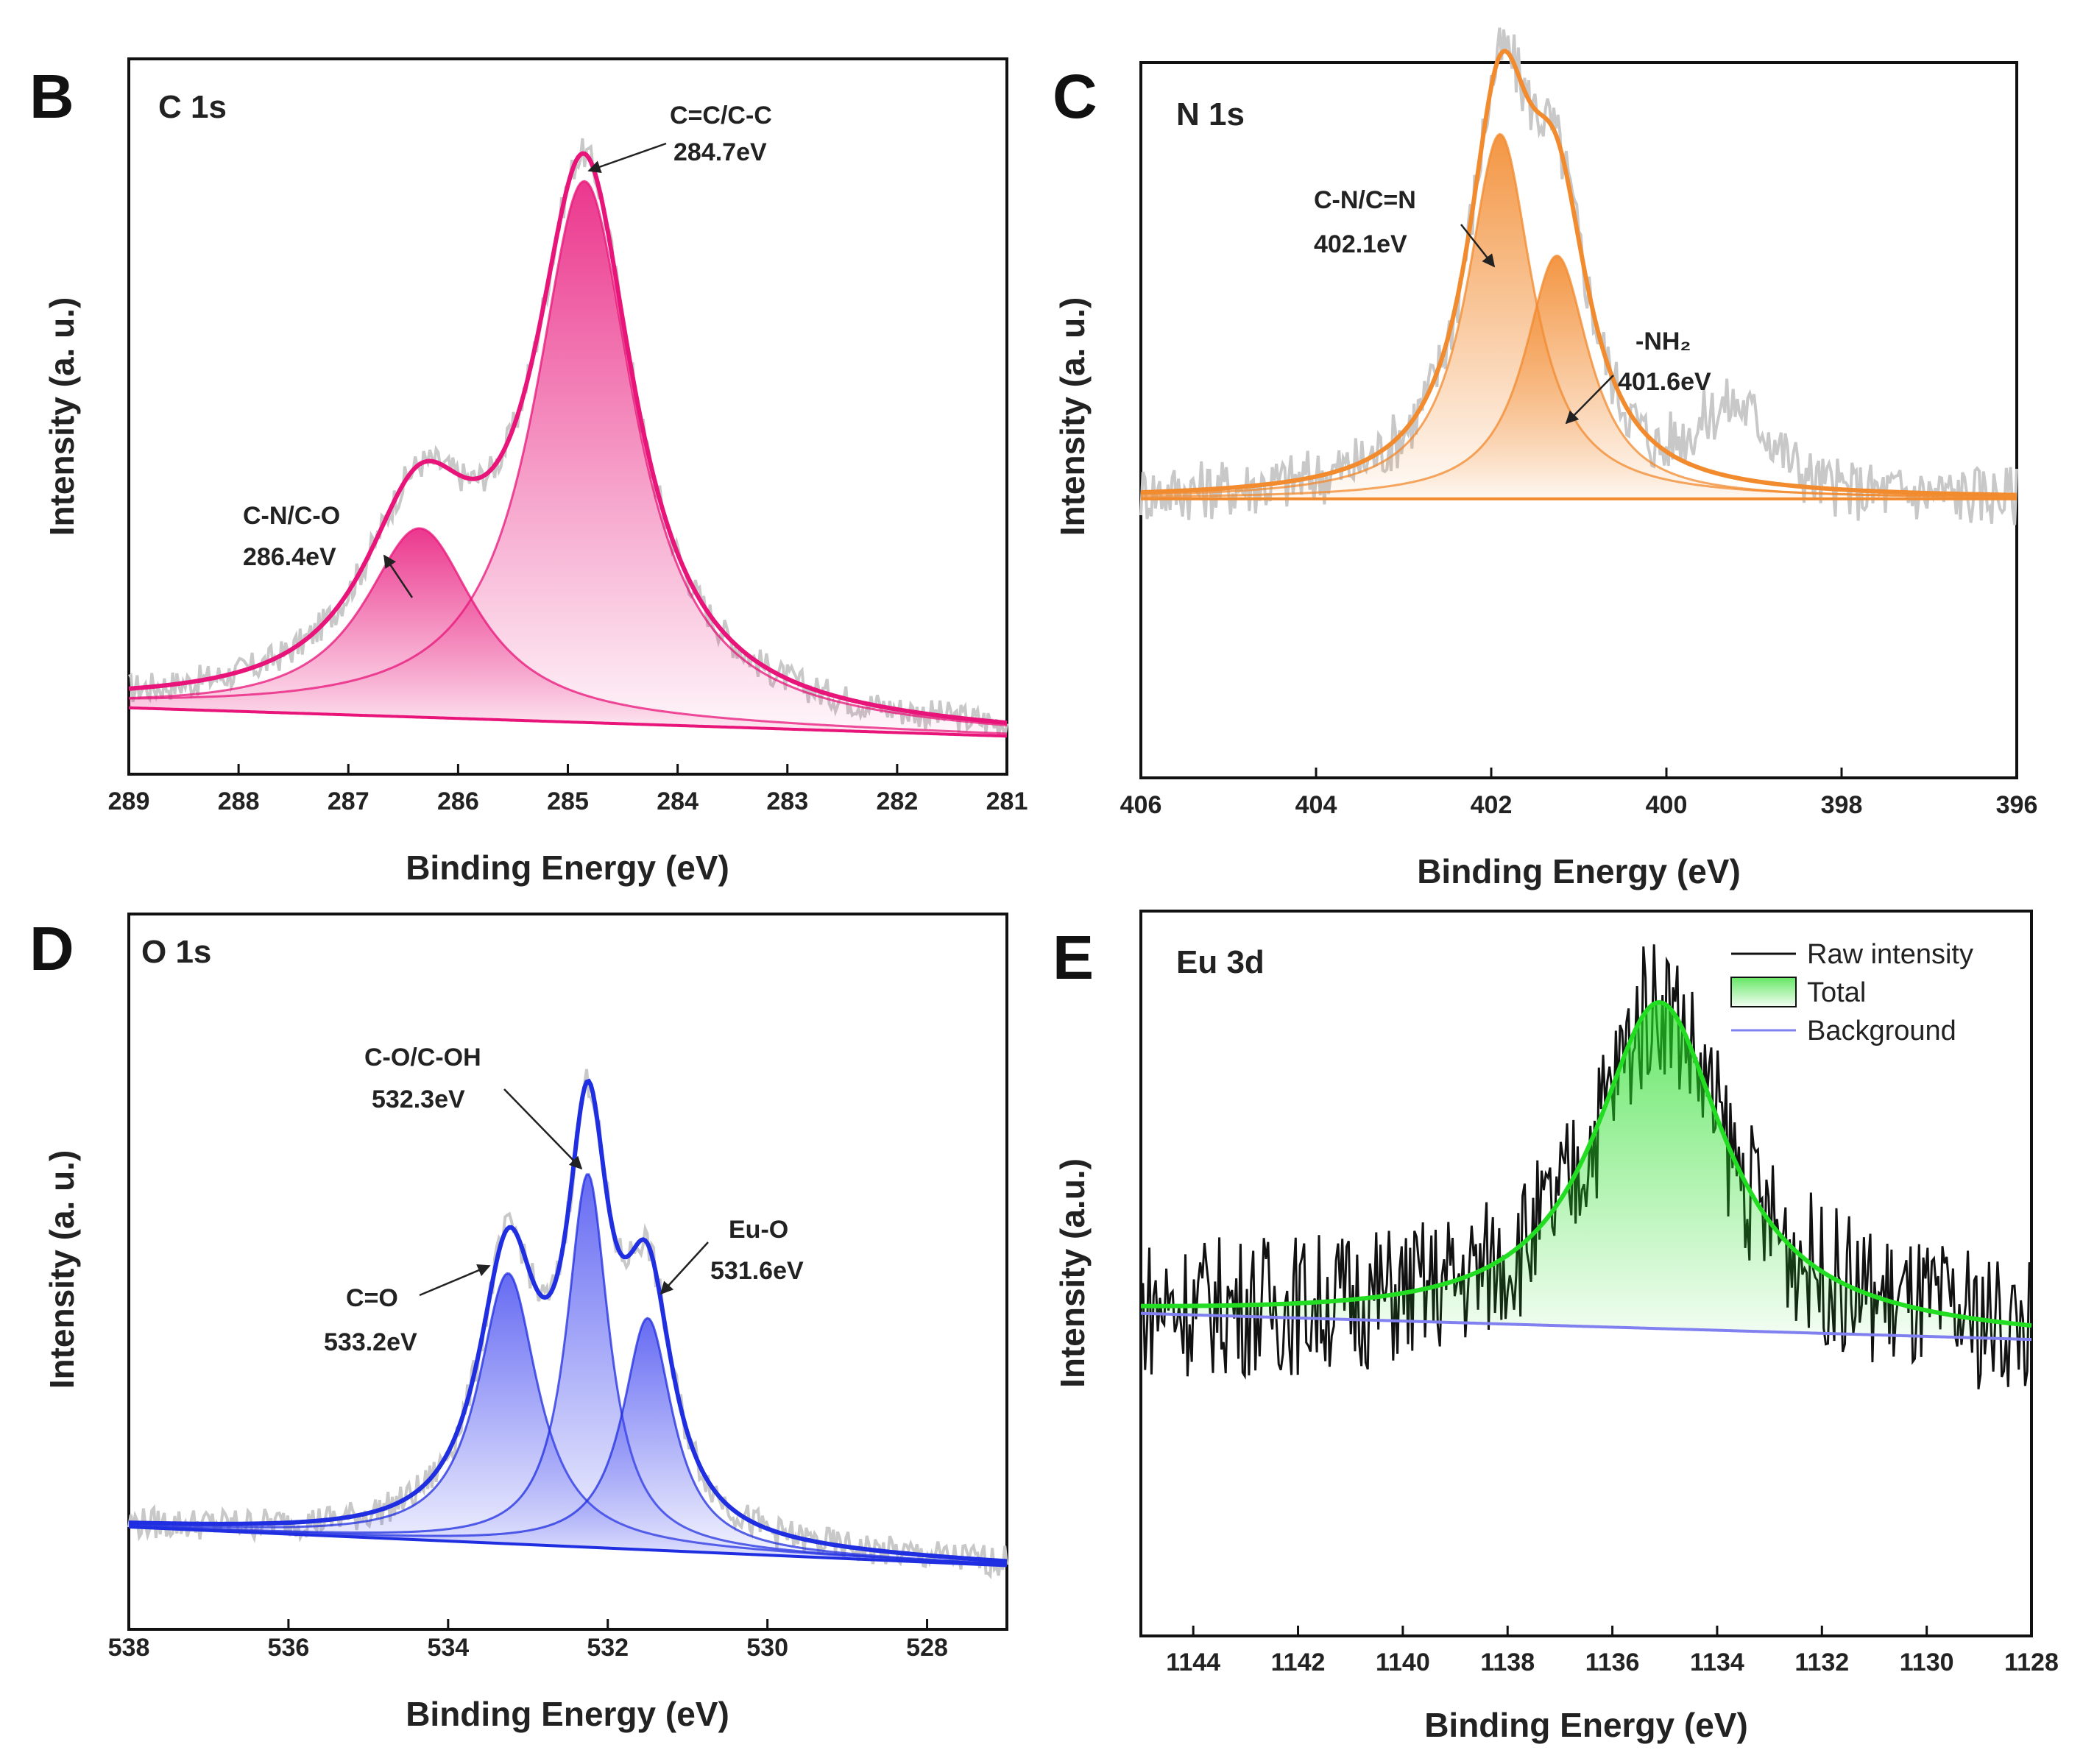 The width and height of the screenshot is (2083, 1764). I want to click on x-tick-label: 287, so click(348, 801).